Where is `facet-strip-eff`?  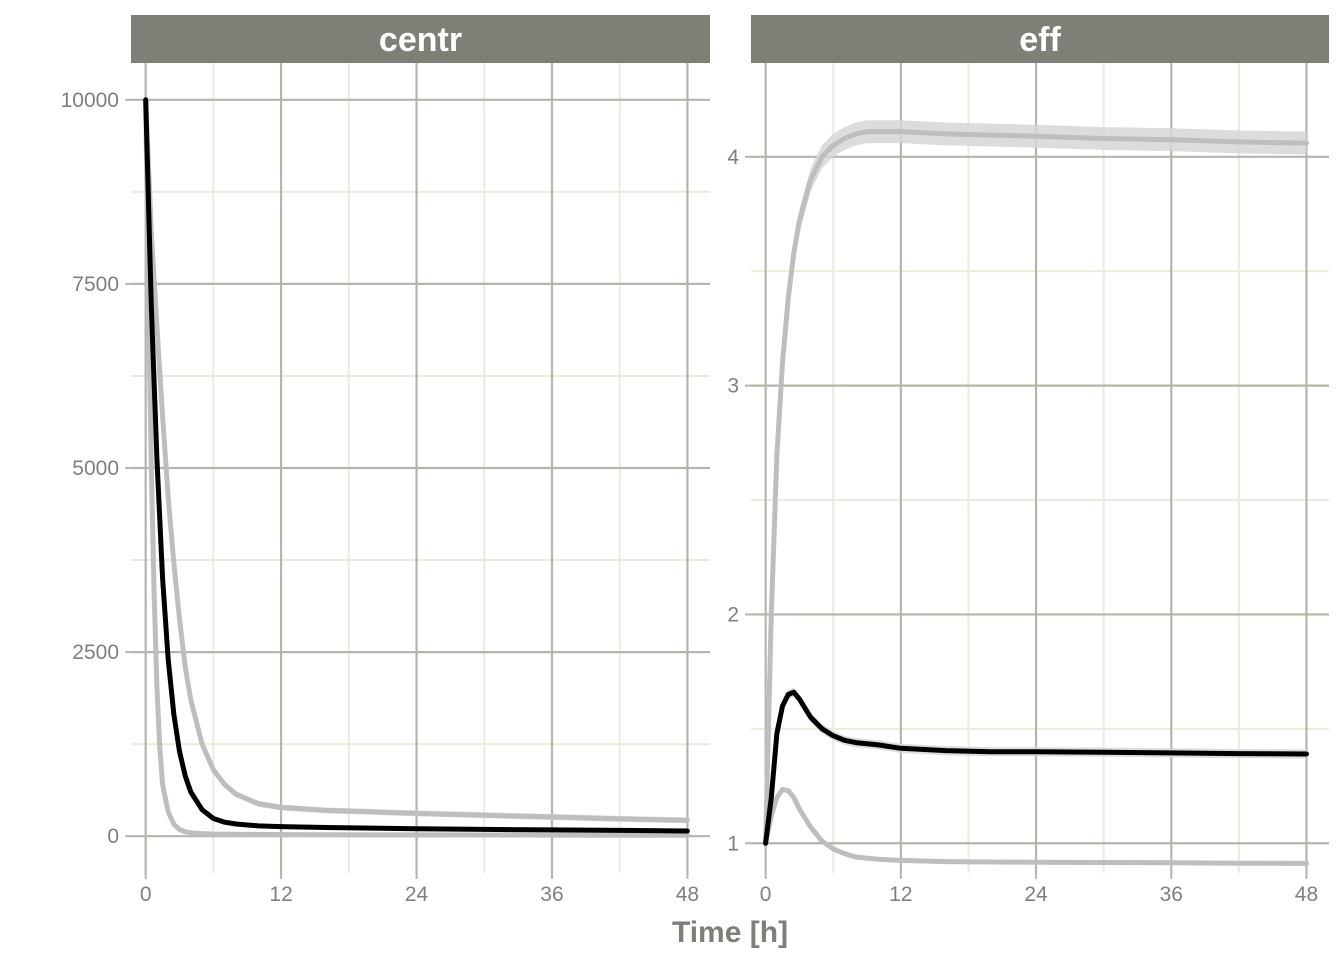 facet-strip-eff is located at coordinates (1040, 39).